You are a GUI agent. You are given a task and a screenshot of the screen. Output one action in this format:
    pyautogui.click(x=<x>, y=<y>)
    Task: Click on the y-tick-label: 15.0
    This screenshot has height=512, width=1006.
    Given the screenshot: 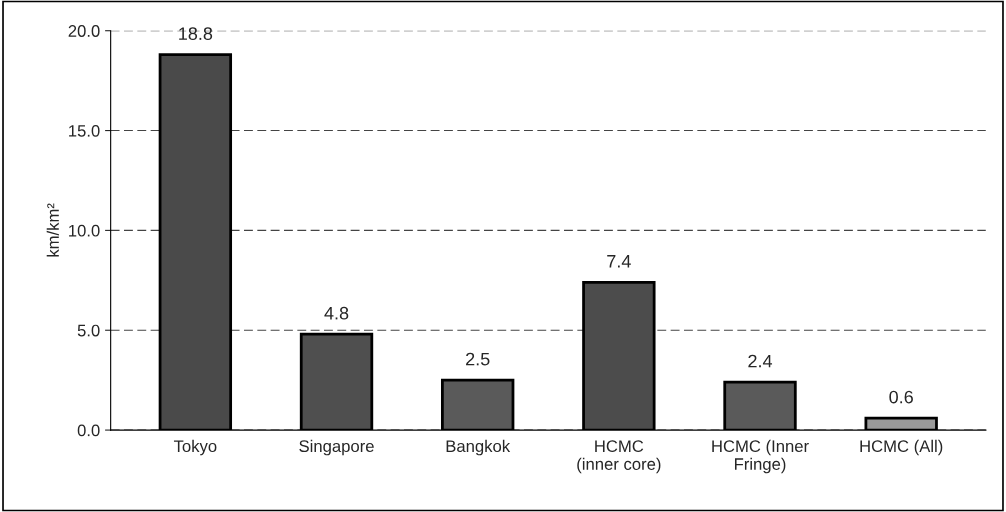 What is the action you would take?
    pyautogui.click(x=84, y=130)
    